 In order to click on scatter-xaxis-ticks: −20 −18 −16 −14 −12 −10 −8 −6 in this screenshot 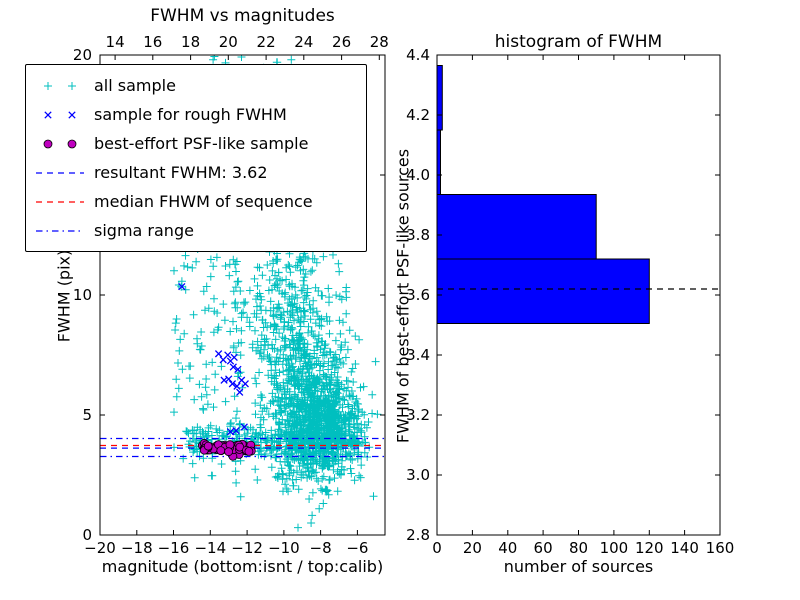, I will do `click(226, 543)`.